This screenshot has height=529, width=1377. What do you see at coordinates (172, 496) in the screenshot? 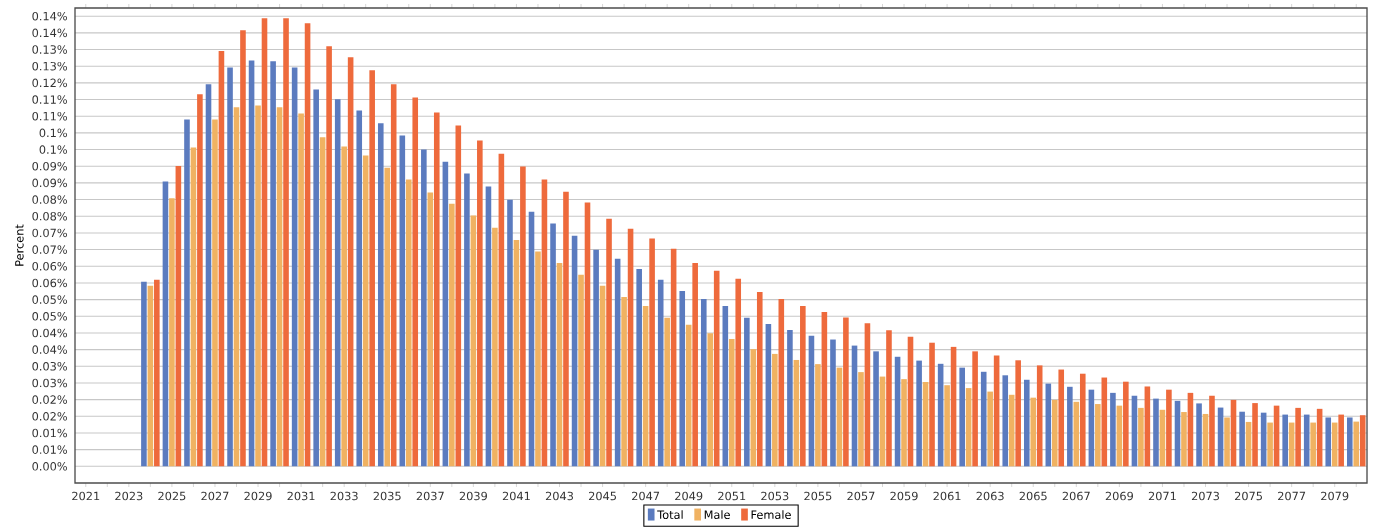
I see `x-tick-label: 2025` at bounding box center [172, 496].